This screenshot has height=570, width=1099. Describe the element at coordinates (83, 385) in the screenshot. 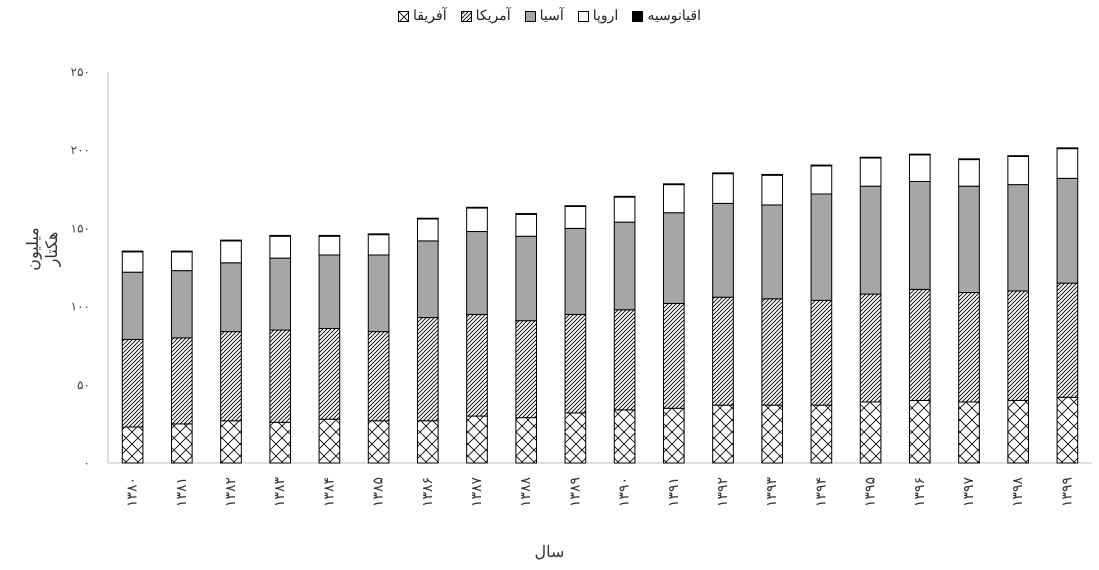

I see `y-tick-label: ۵۰` at that location.